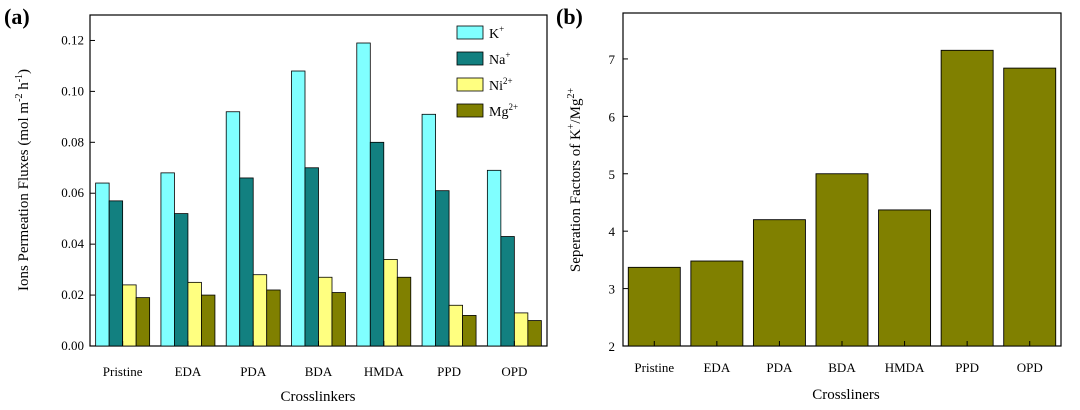 The height and width of the screenshot is (410, 1080). Describe the element at coordinates (390, 303) in the screenshot. I see `bar-ni-hmda` at that location.